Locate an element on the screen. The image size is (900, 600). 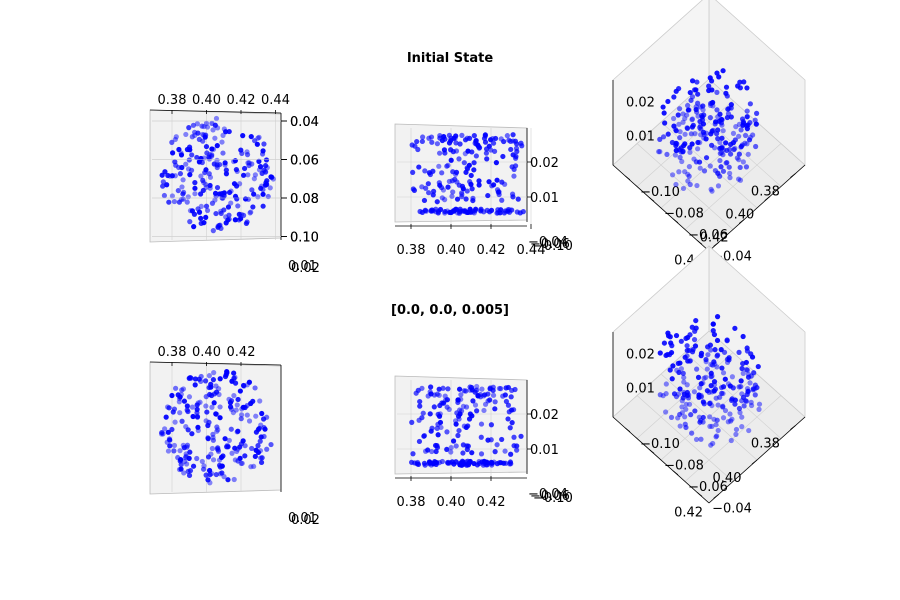
x-axis-line is located at coordinates (757, 208).